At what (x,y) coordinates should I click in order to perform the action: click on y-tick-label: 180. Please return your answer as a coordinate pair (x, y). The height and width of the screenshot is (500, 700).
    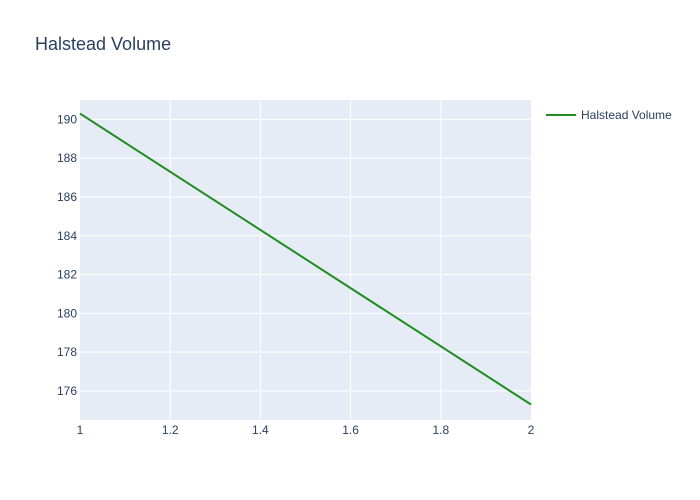
    Looking at the image, I should click on (67, 313).